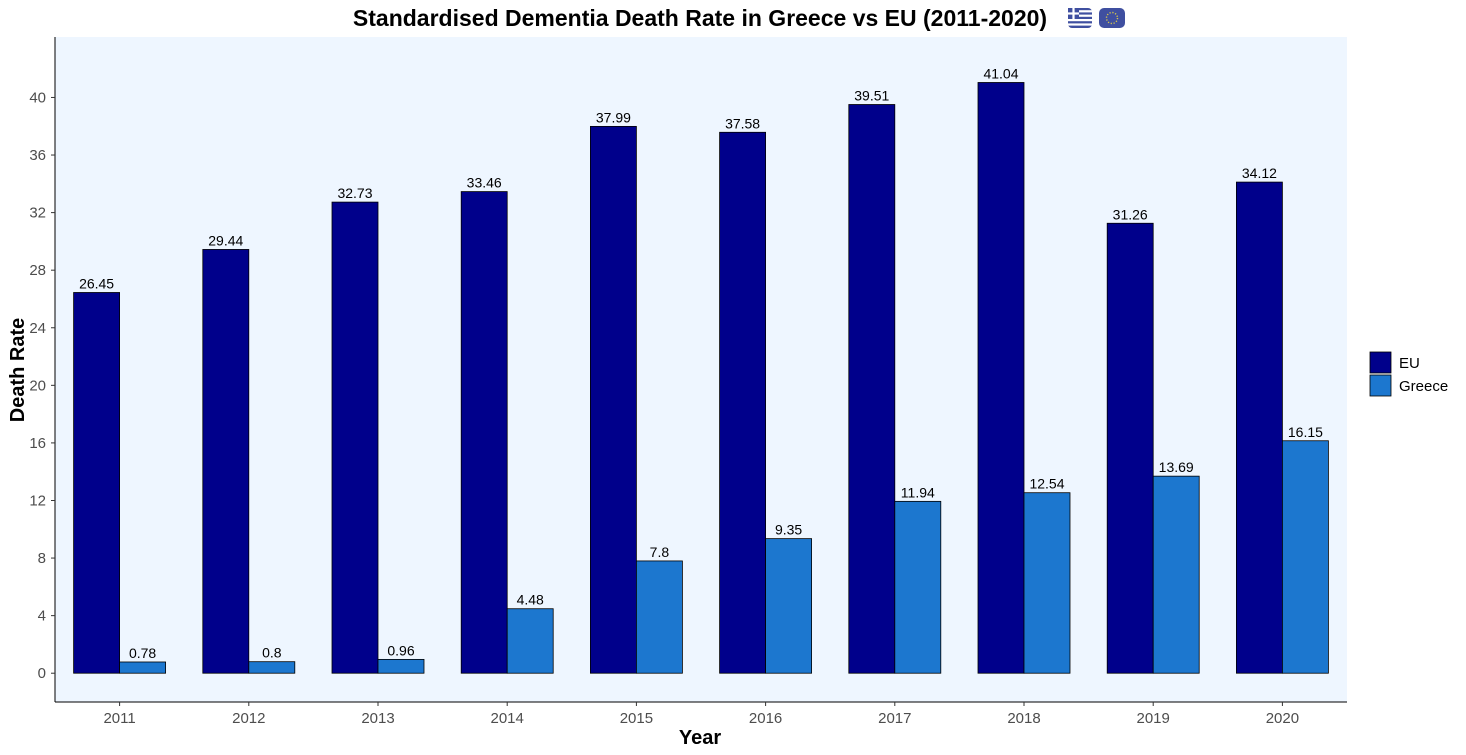 The image size is (1466, 755). I want to click on y-tick-label-12: 12, so click(37, 500).